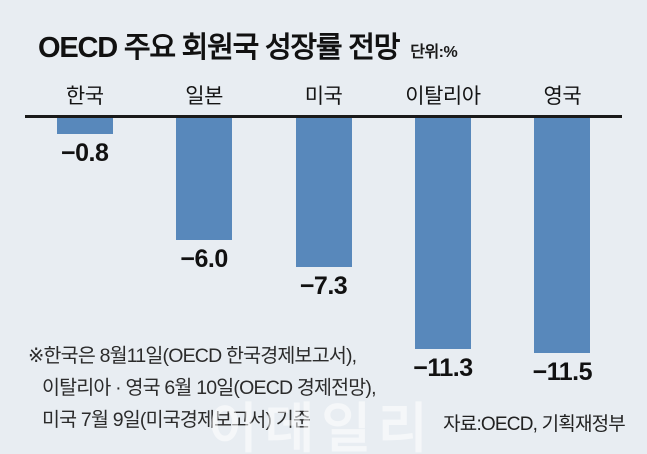 The image size is (647, 454). I want to click on category-label-korea: 한국, so click(84, 96).